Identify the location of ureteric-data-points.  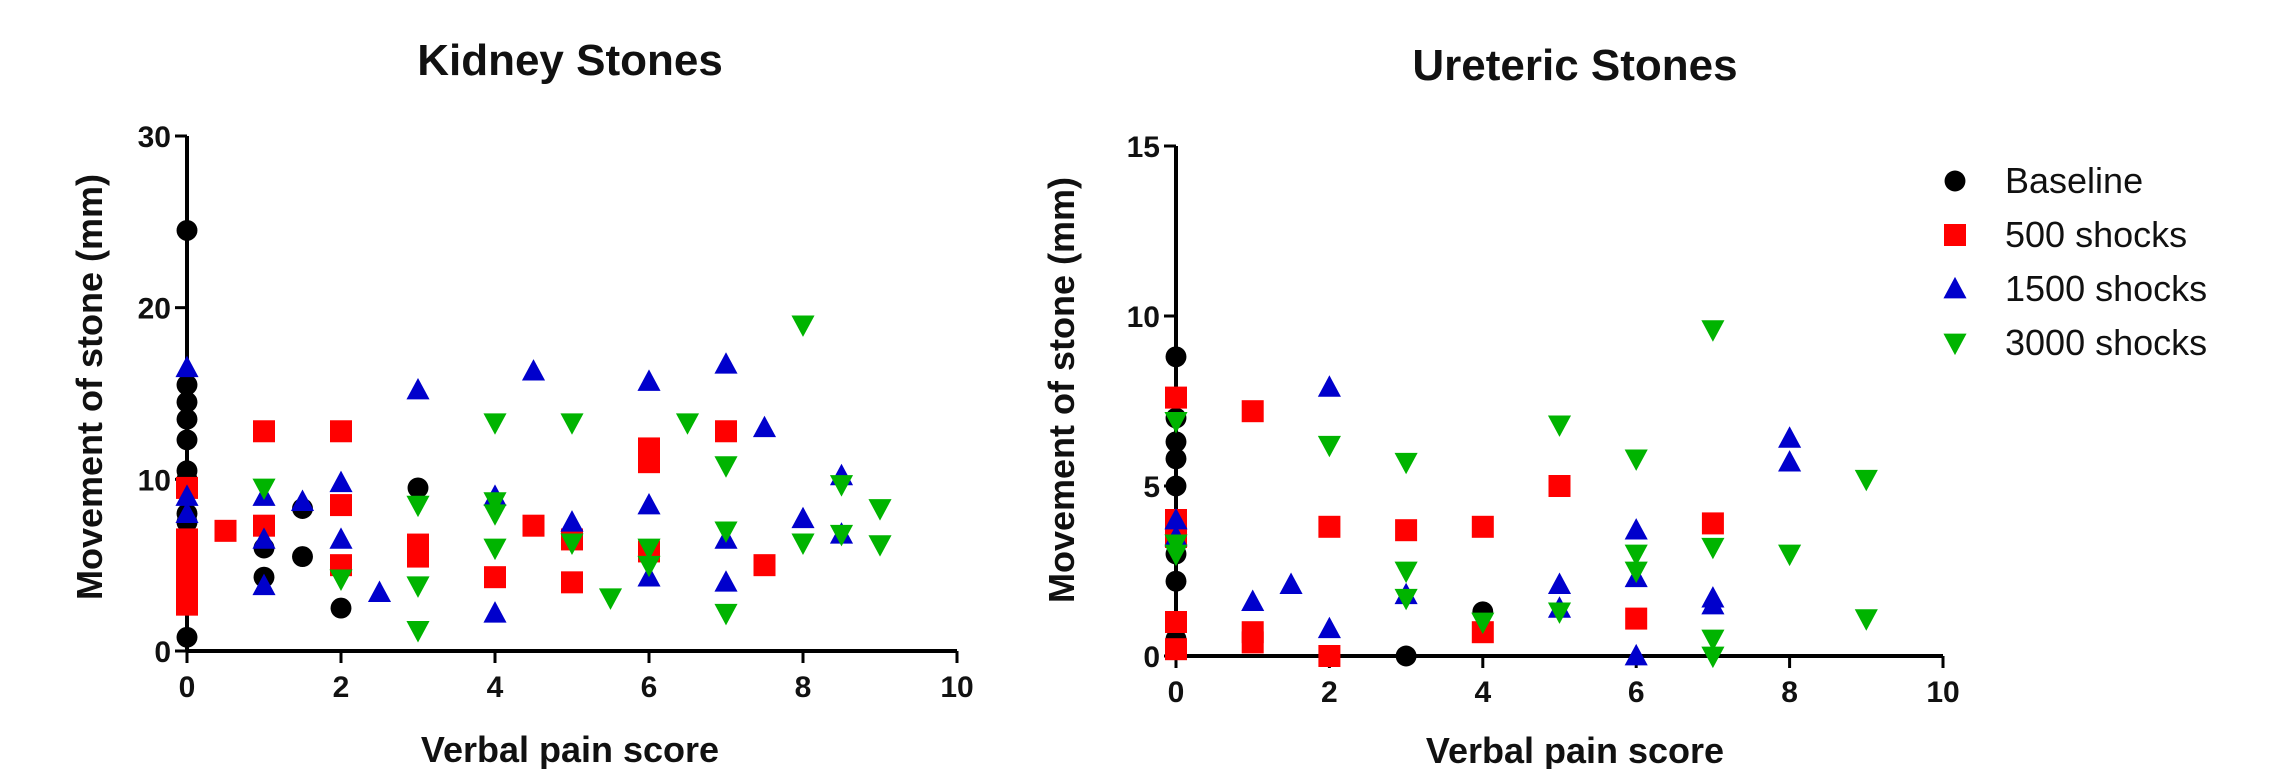
(1521, 494).